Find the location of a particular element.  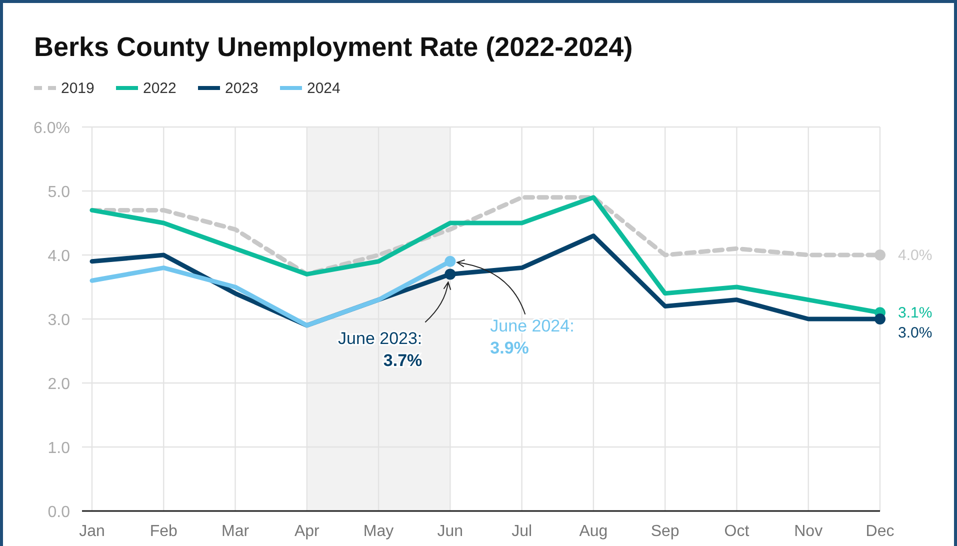

data-label: 3.0% is located at coordinates (915, 333).